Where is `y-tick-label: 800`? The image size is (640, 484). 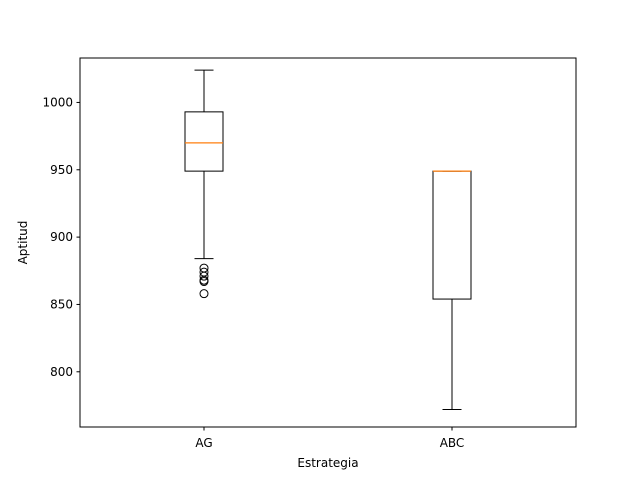 y-tick-label: 800 is located at coordinates (61, 372).